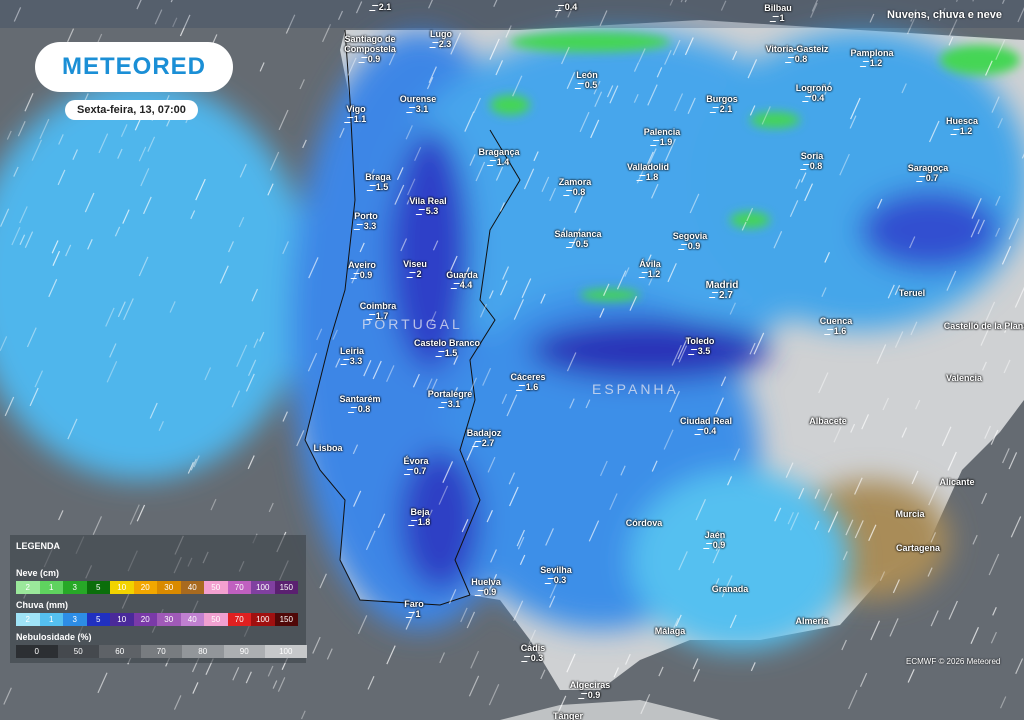 The width and height of the screenshot is (1024, 720). Describe the element at coordinates (610, 710) in the screenshot. I see `land-africa` at that location.